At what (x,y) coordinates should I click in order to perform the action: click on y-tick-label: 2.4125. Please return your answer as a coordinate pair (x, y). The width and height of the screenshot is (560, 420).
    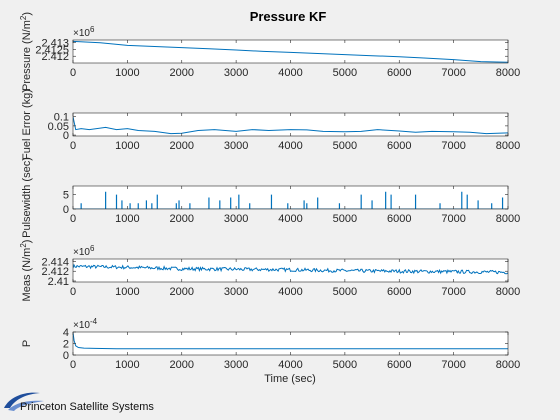
    Looking at the image, I should click on (52, 50).